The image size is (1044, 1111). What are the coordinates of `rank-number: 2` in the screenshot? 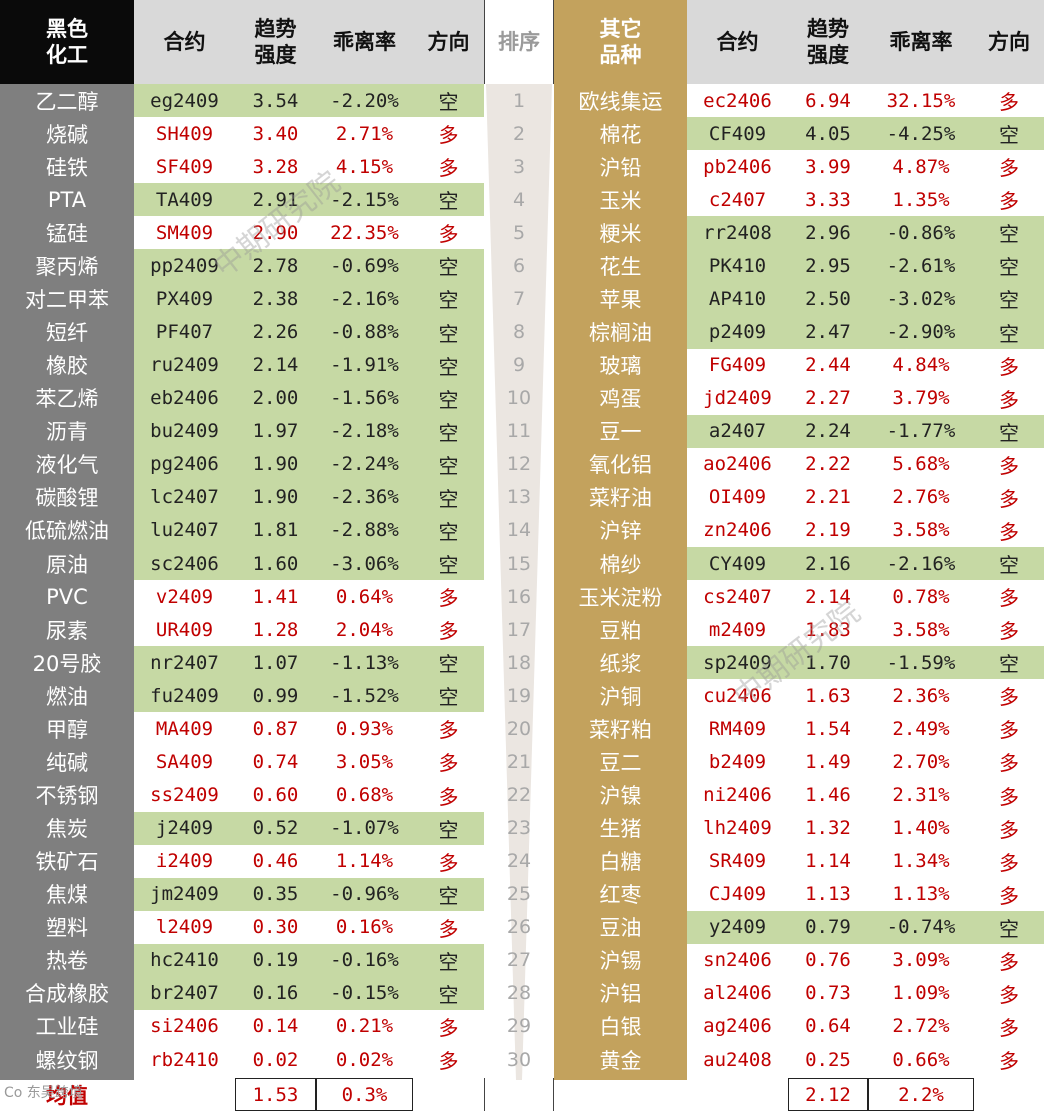 It's located at (519, 133).